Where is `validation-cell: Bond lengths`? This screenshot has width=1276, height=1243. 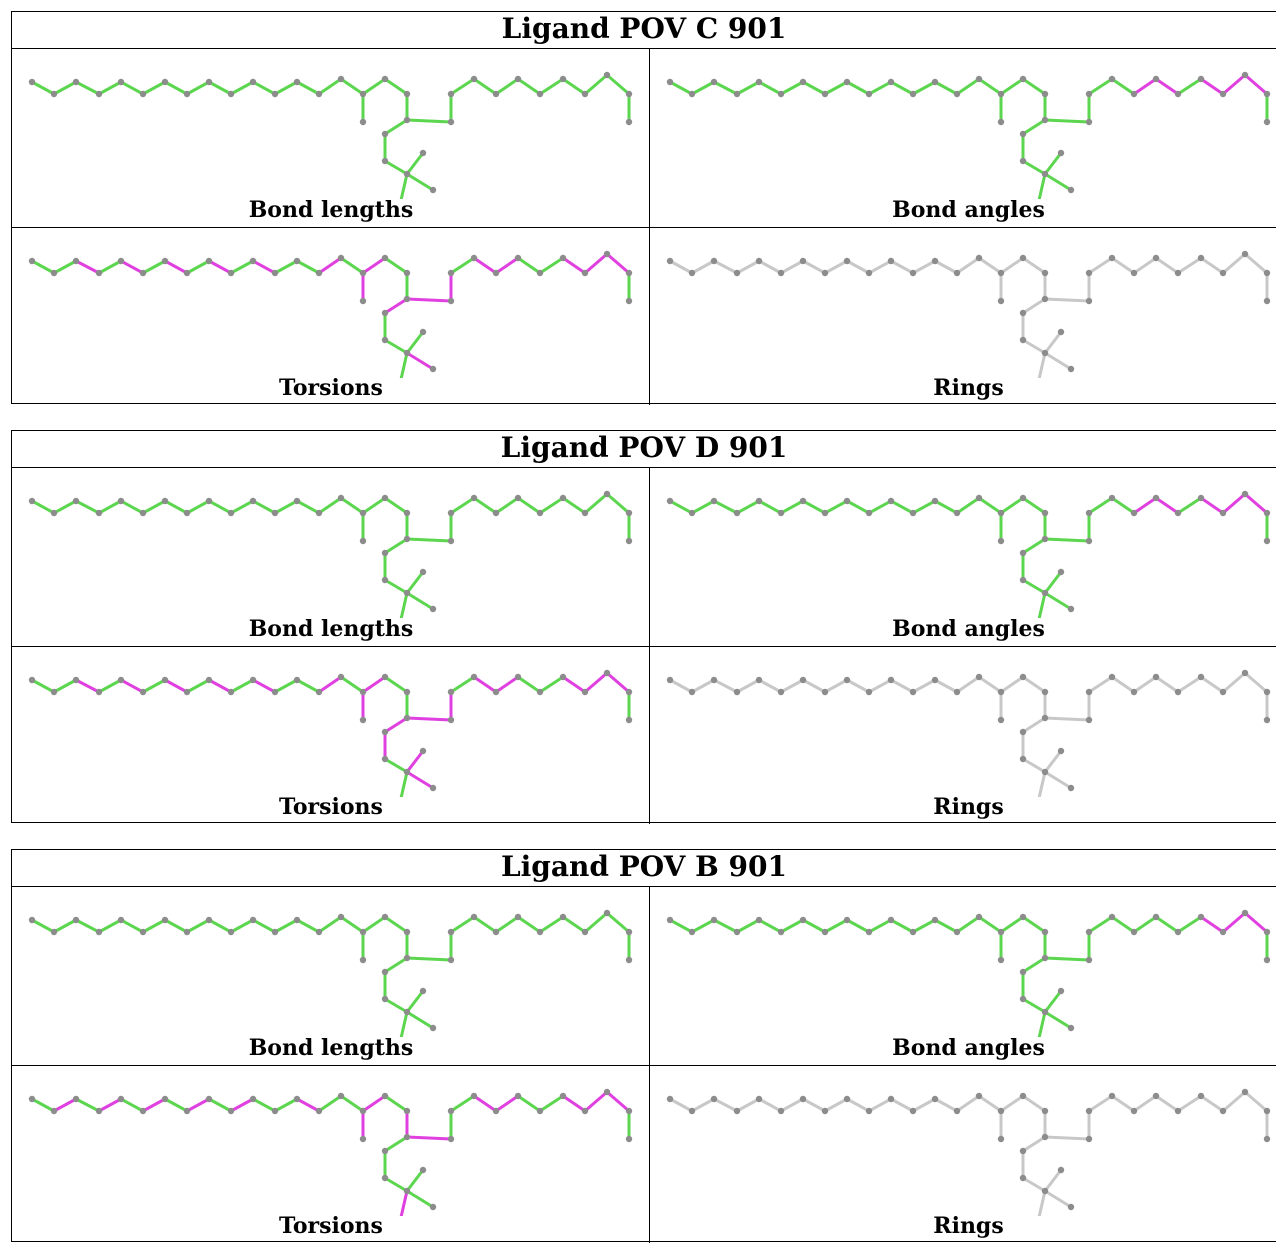
validation-cell: Bond lengths is located at coordinates (331, 976).